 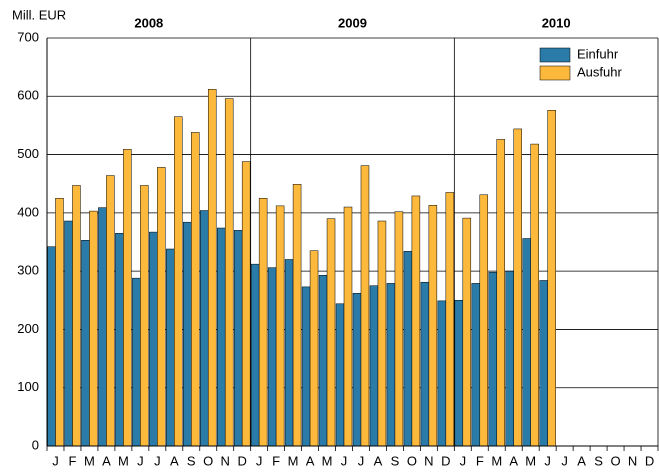 What do you see at coordinates (148, 22) in the screenshot?
I see `year-label: 2008` at bounding box center [148, 22].